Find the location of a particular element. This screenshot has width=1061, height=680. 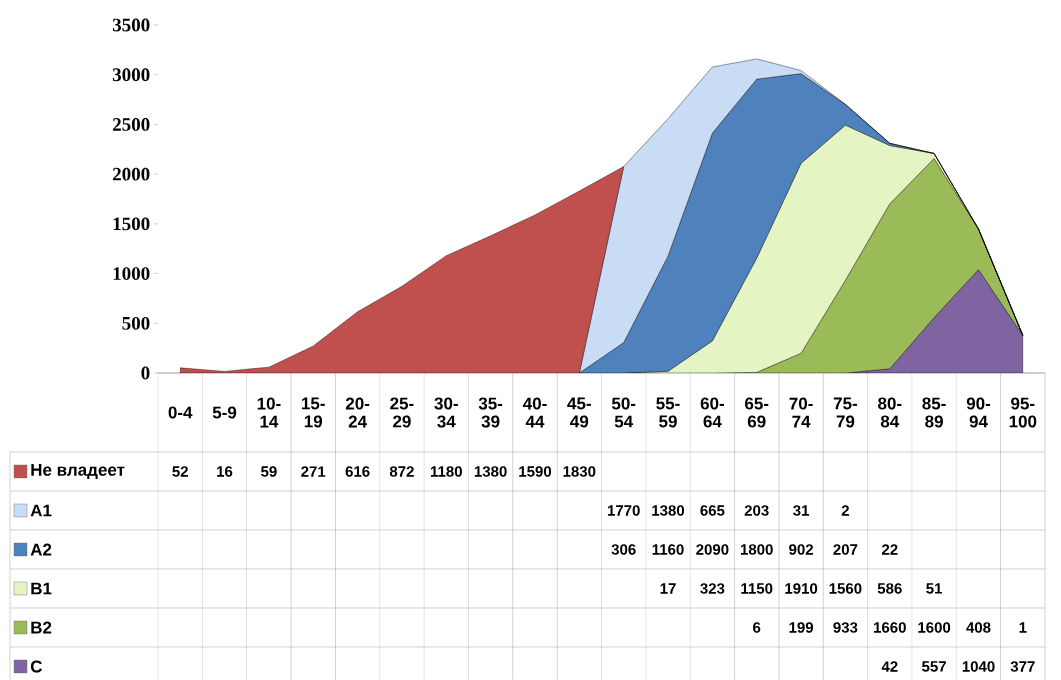

data-label: 1180 is located at coordinates (446, 471).